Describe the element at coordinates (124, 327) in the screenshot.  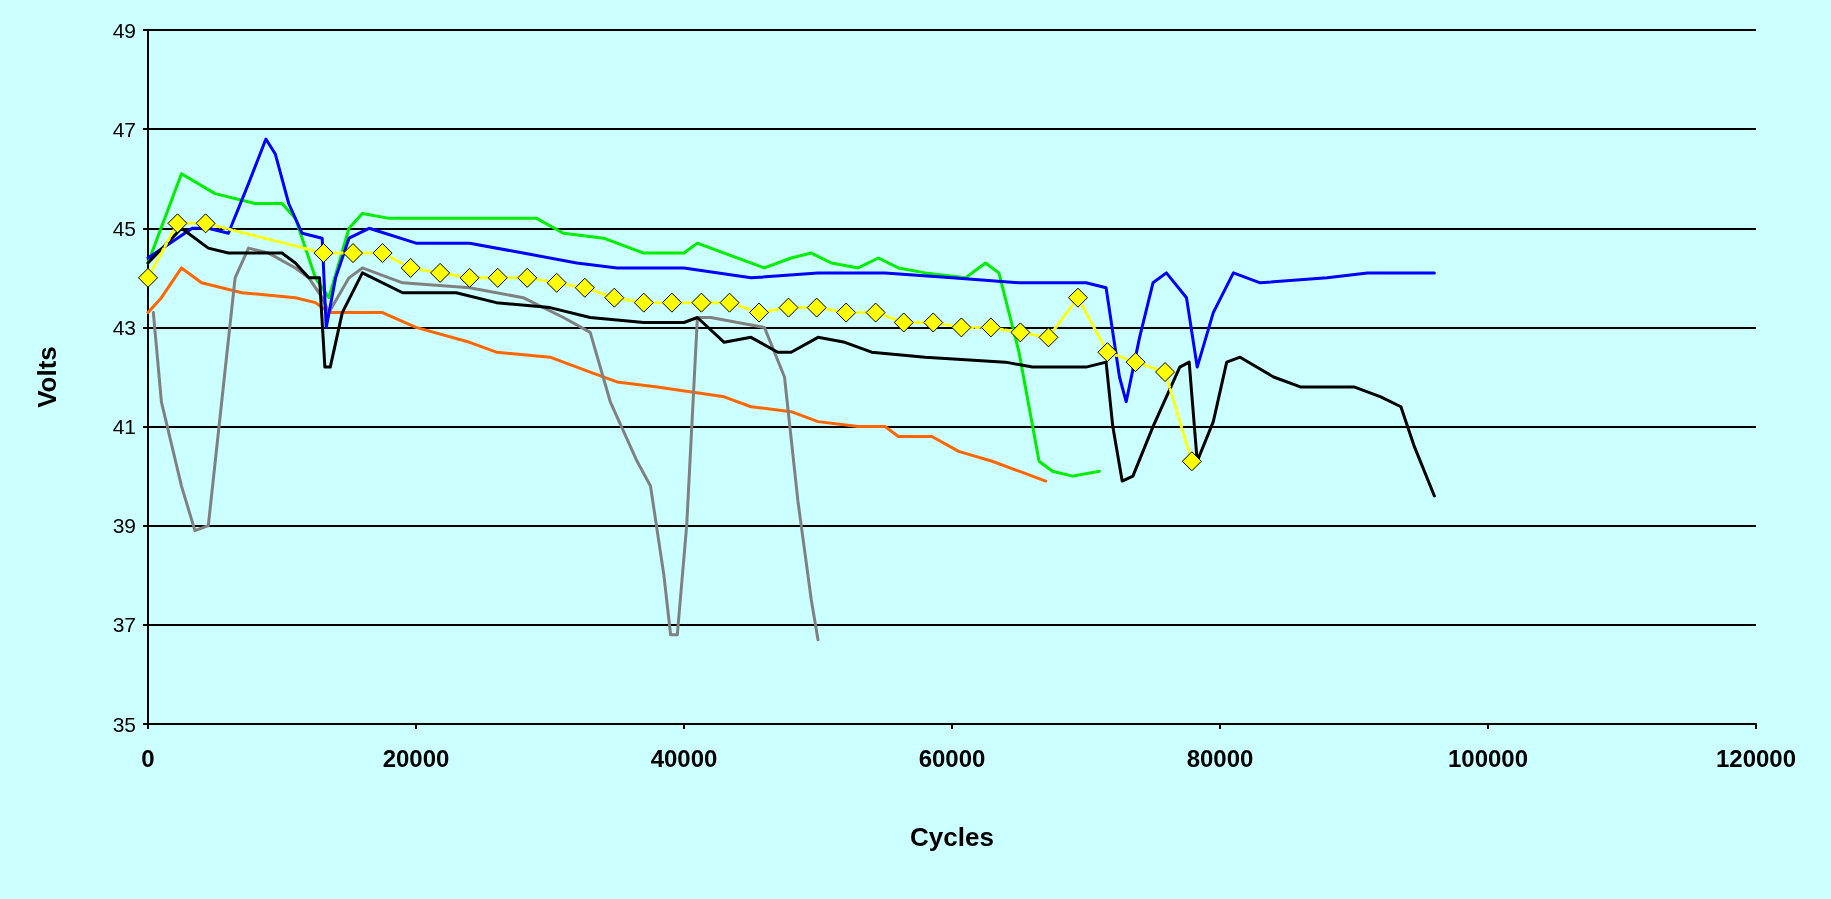
I see `y-tick-label: 43` at that location.